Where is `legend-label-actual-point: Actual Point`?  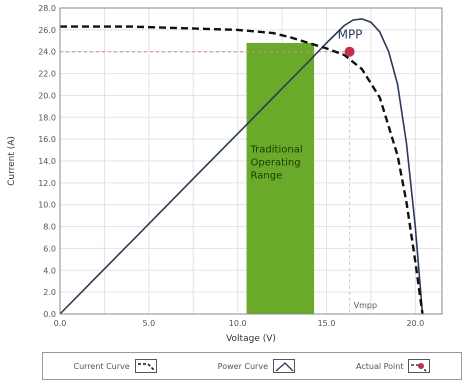
legend-label-actual-point: Actual Point is located at coordinates (380, 366).